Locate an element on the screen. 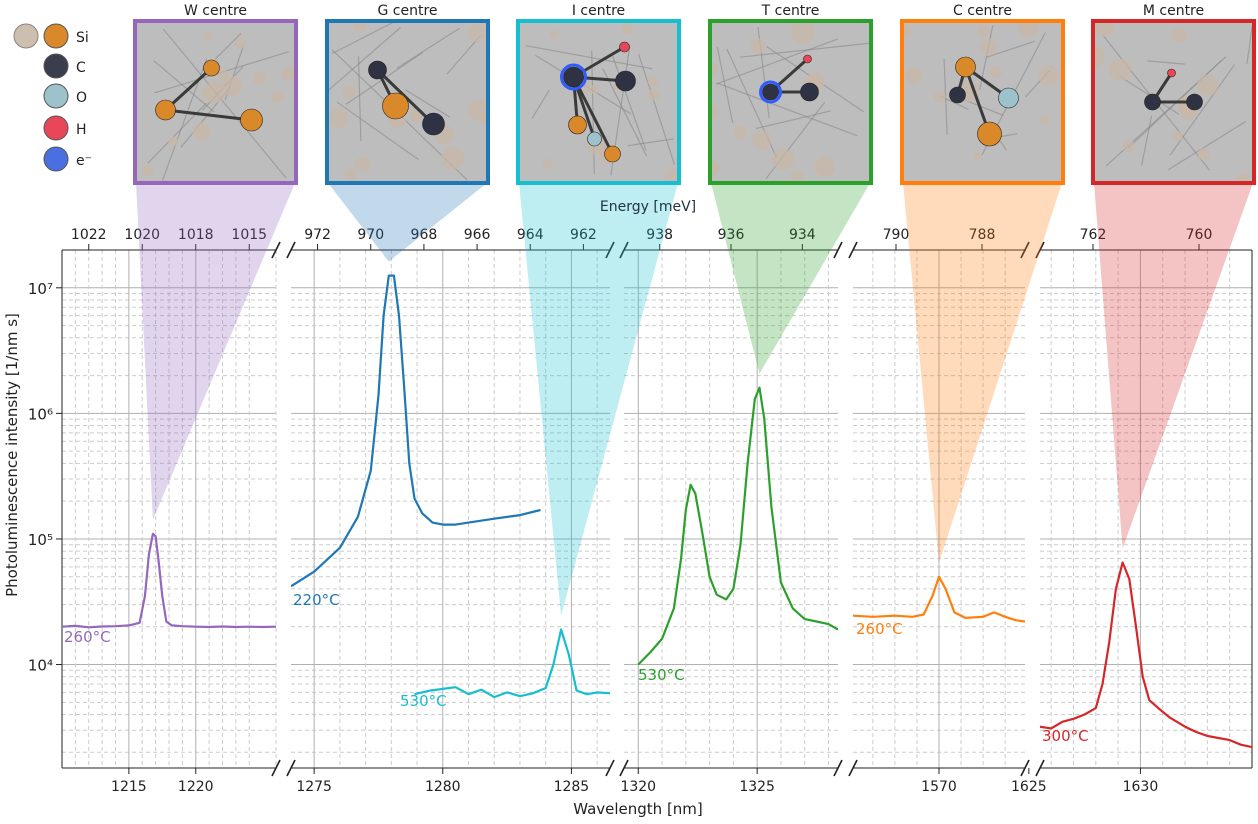 The image size is (1258, 824). y-tick-label: 10⁷ is located at coordinates (40, 289).